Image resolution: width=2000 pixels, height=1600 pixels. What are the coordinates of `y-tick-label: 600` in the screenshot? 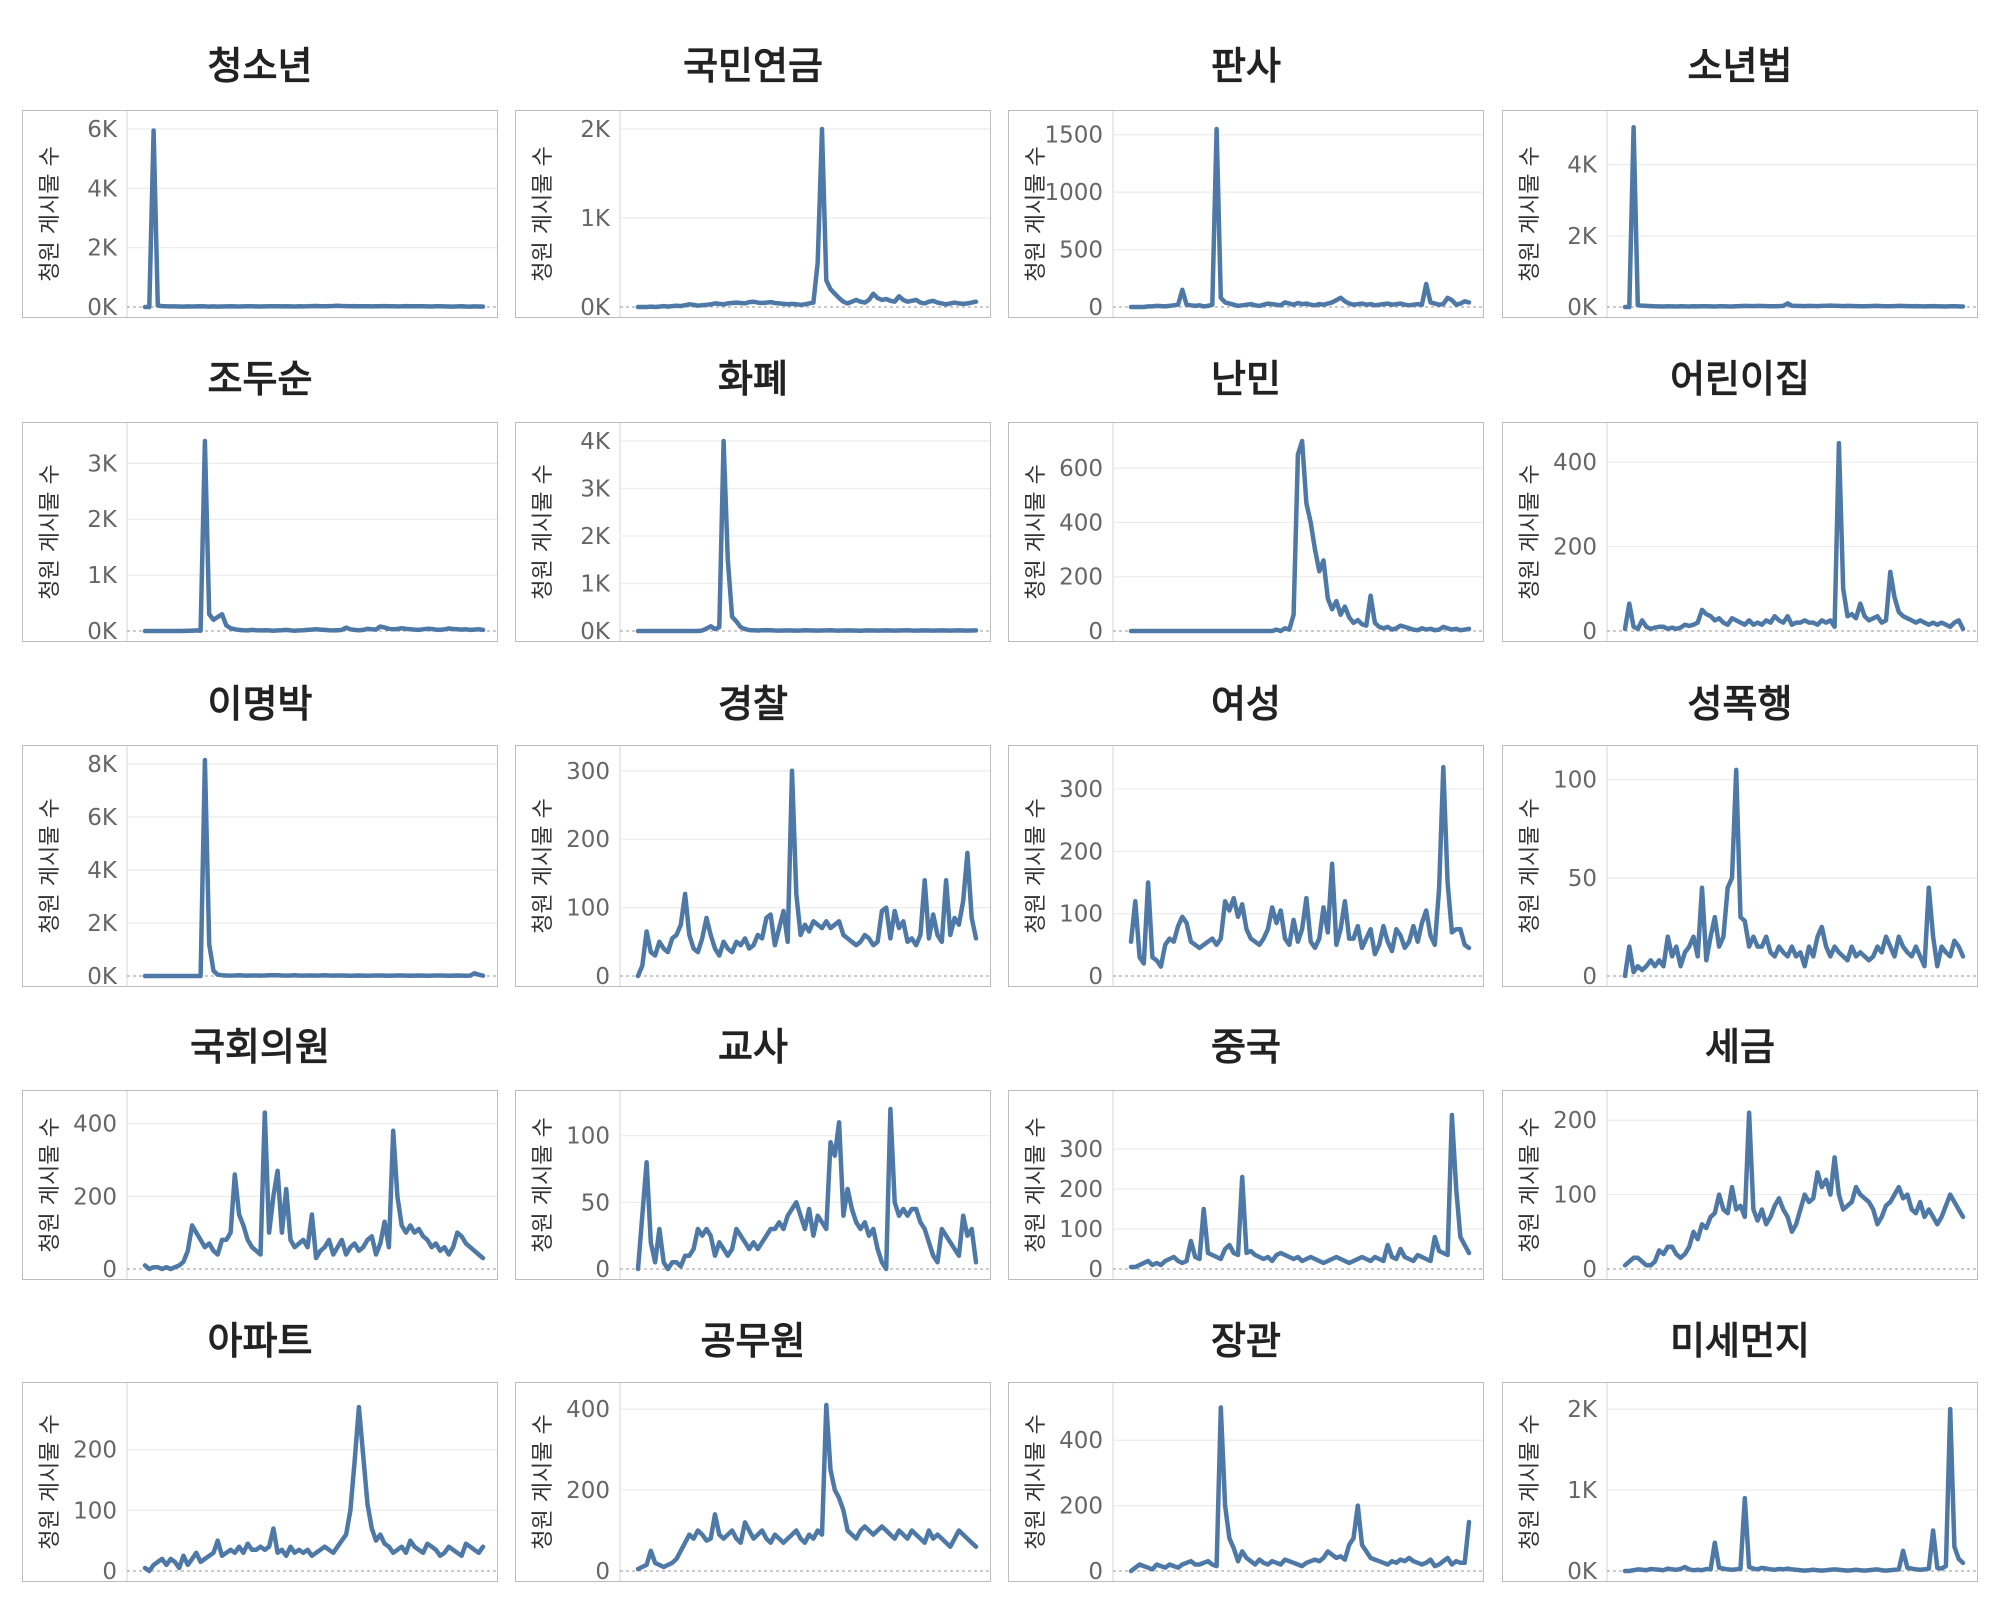 It's located at (1081, 469).